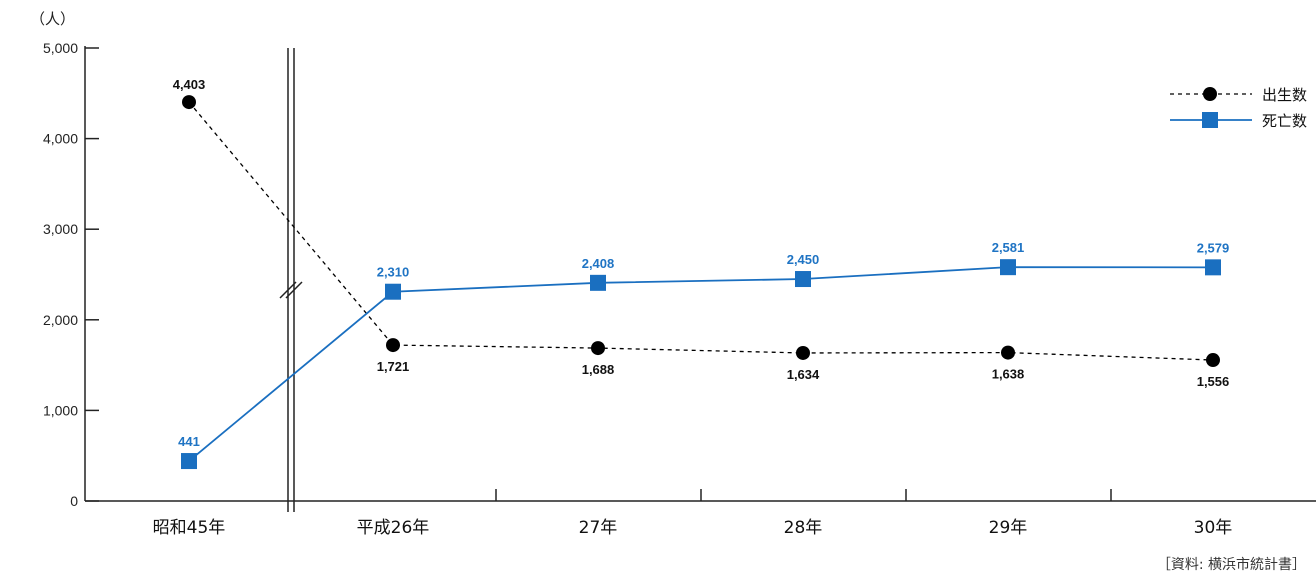 The width and height of the screenshot is (1316, 577). I want to click on death-data-label: 2,581, so click(1008, 247).